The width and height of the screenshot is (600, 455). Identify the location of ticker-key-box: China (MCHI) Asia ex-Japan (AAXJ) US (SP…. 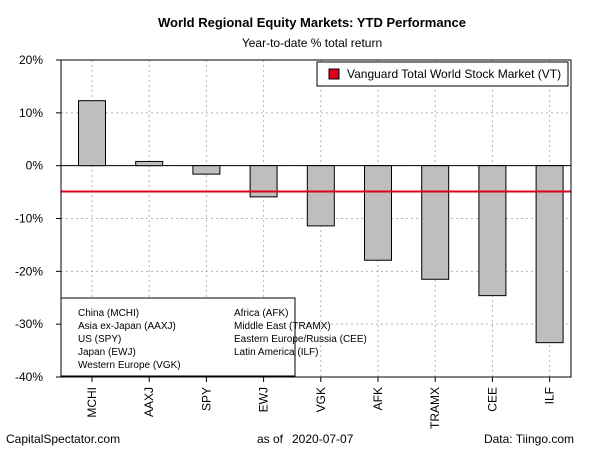
(213, 337).